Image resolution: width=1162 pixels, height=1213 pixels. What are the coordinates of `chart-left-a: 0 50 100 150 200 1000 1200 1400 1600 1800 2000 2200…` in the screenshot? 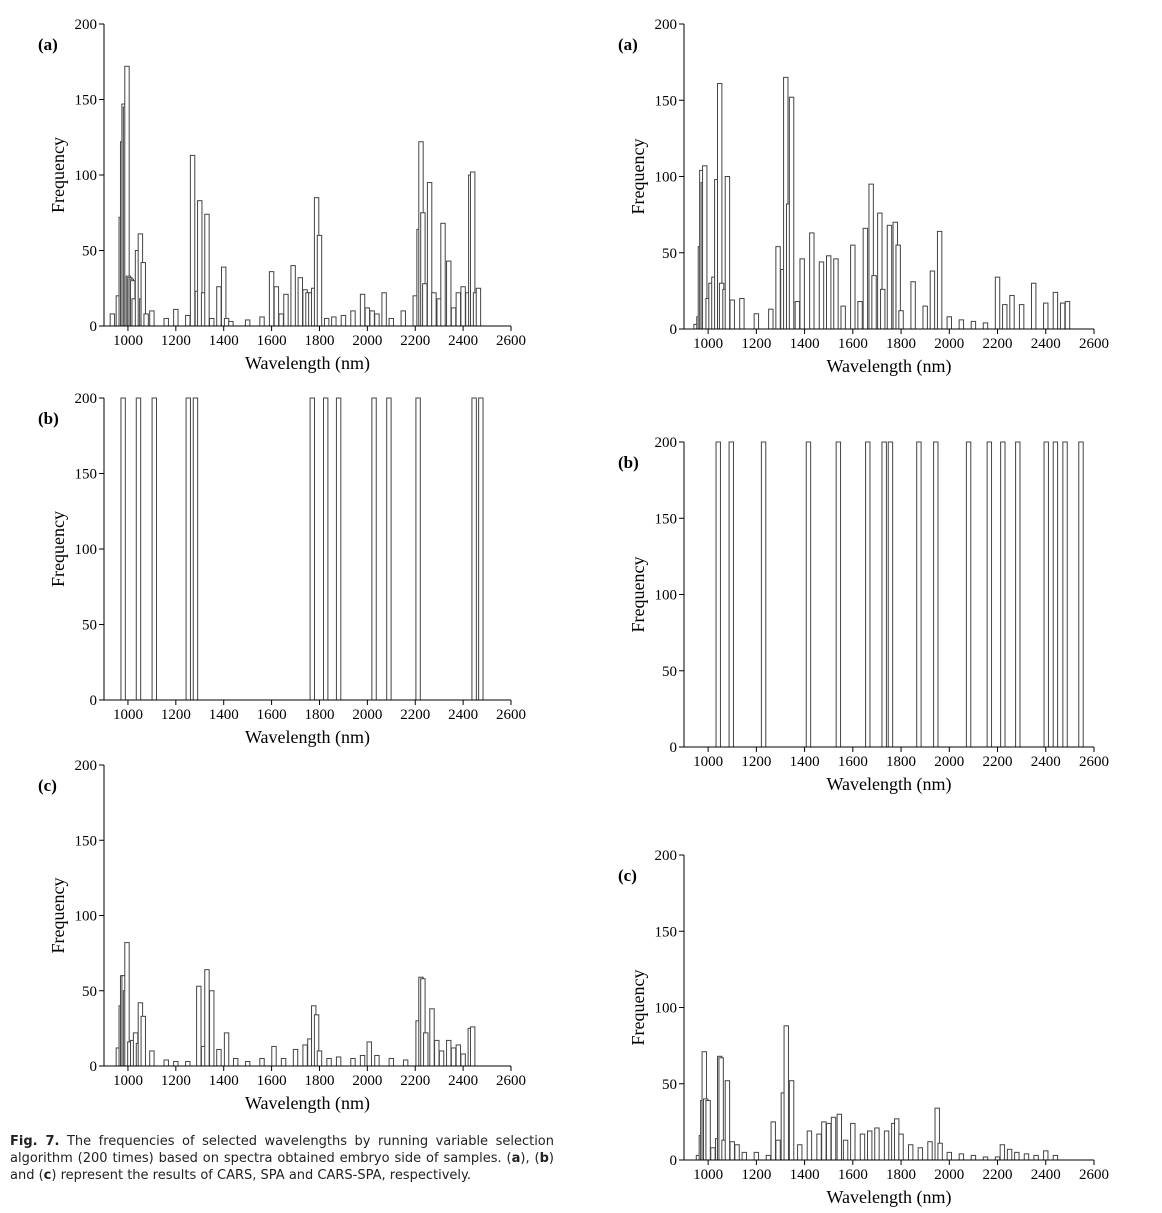 It's located at (282, 195).